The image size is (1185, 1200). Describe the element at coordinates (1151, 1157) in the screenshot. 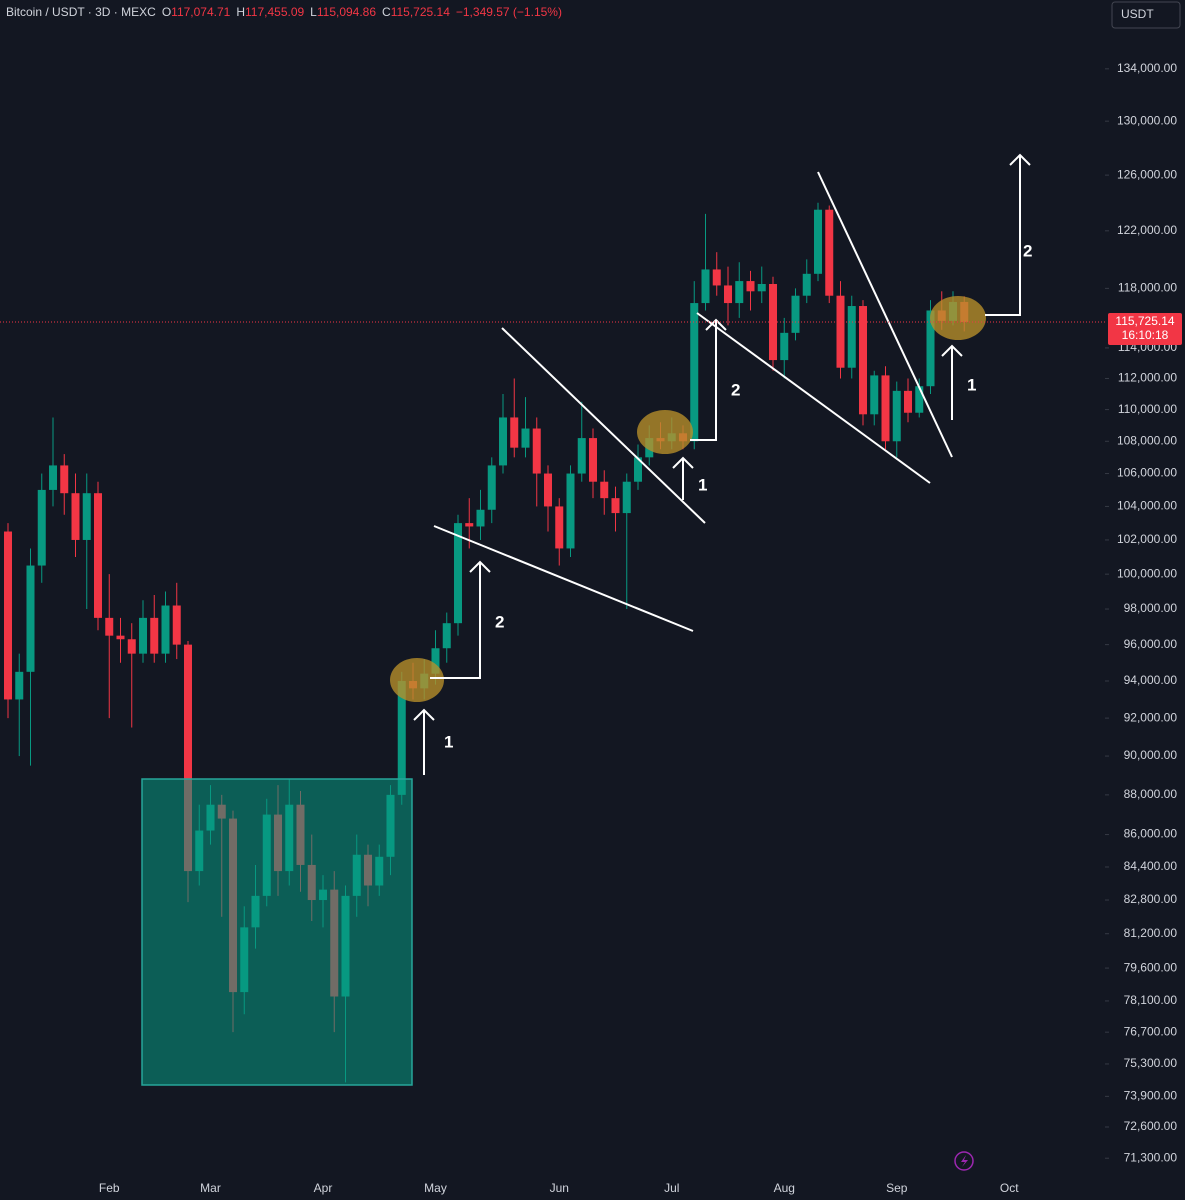

I see `y-tick-label: 71,300.00` at that location.